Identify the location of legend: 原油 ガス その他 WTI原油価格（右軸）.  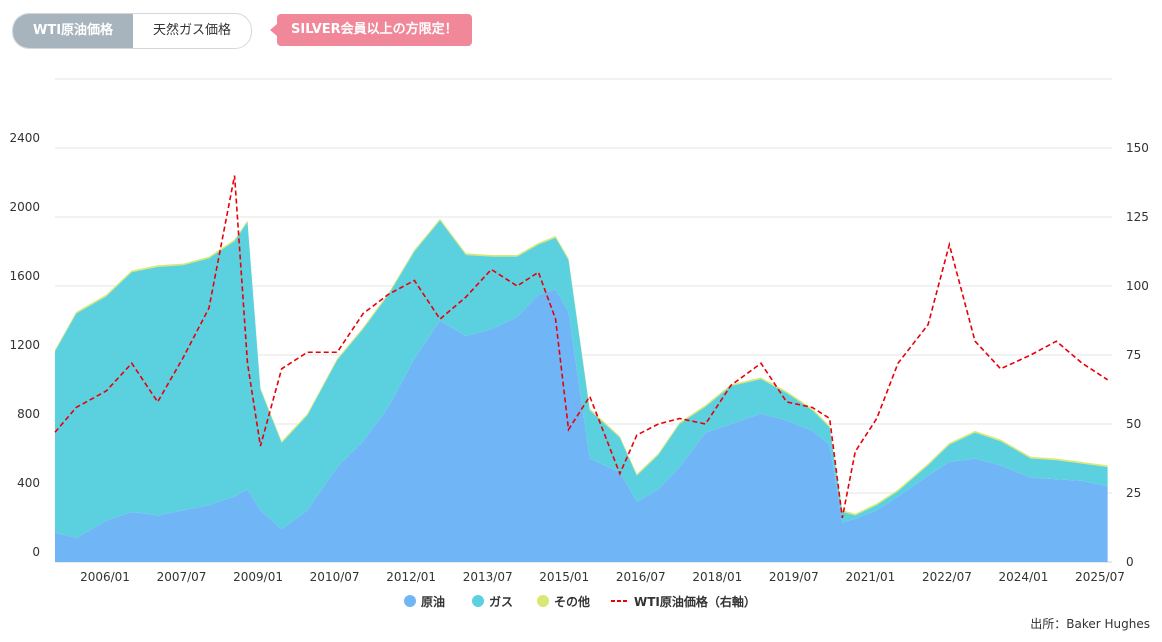
(580, 601).